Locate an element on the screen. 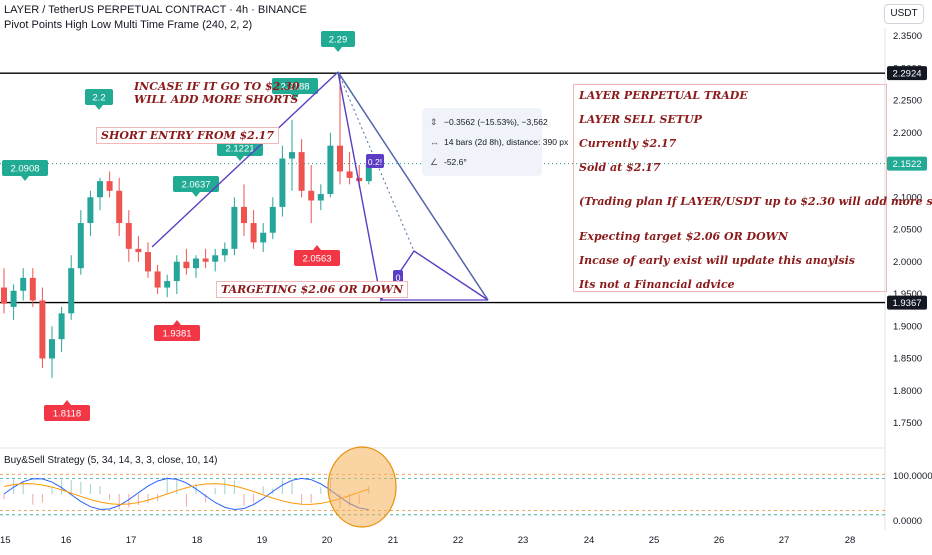  x-tick-label: 25 is located at coordinates (654, 540).